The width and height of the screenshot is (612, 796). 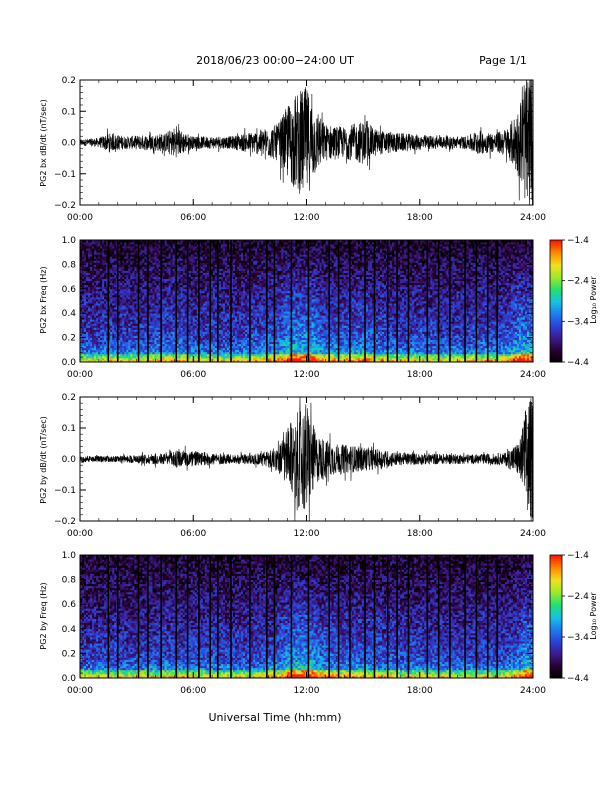 What do you see at coordinates (65, 206) in the screenshot?
I see `y-tick-label: −0.2` at bounding box center [65, 206].